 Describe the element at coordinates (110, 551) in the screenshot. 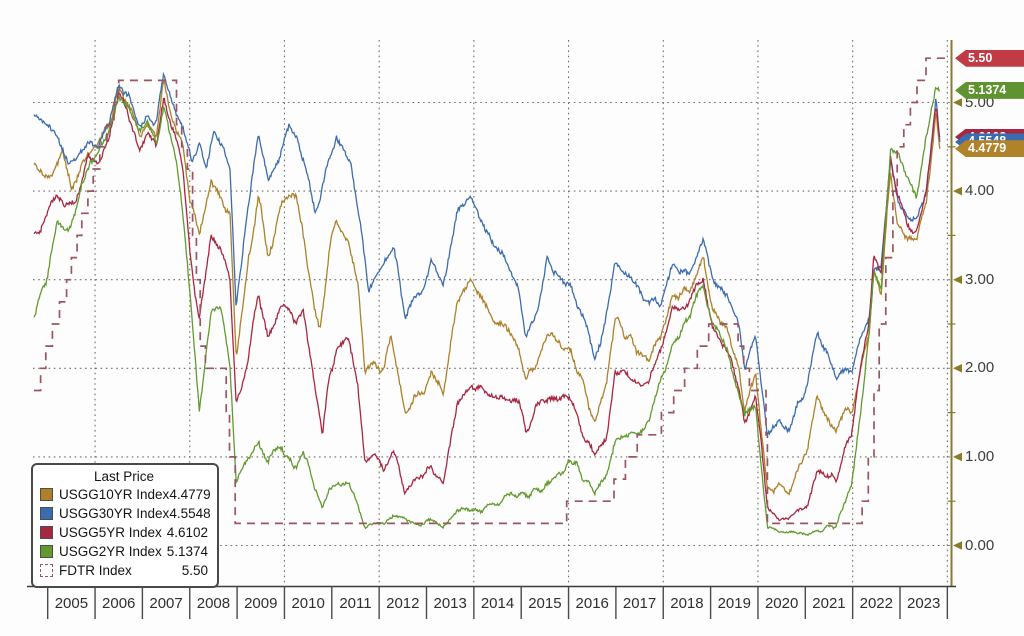

I see `legend-series-name: USGG2YR Index` at that location.